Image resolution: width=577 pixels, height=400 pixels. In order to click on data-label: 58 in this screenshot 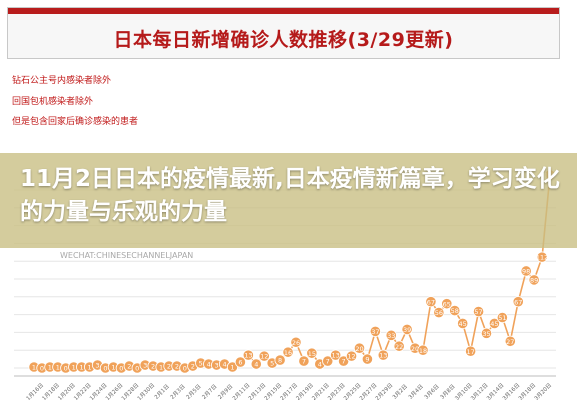, I will do `click(455, 311)`.